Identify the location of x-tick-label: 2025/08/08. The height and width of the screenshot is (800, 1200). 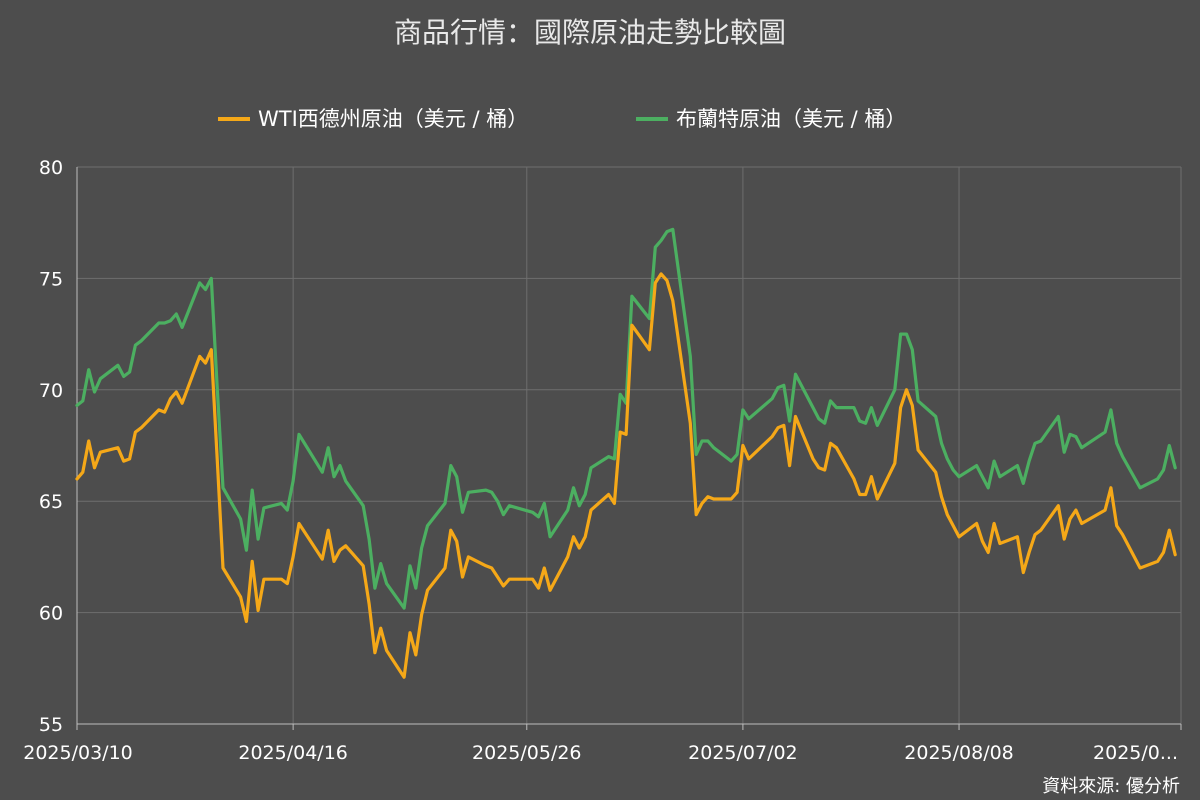
(959, 753).